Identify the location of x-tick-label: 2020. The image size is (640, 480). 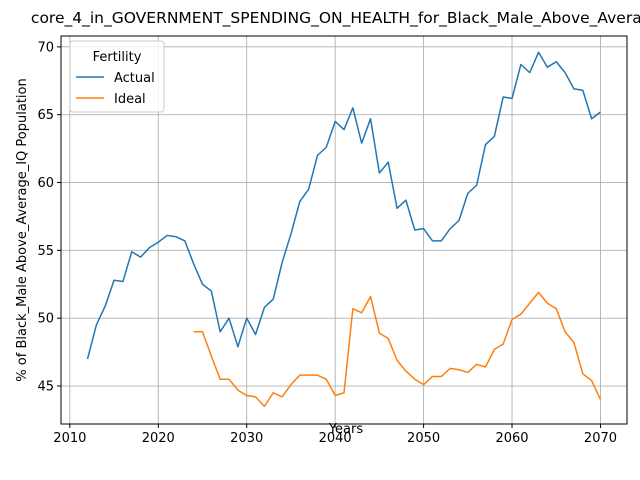
(158, 438).